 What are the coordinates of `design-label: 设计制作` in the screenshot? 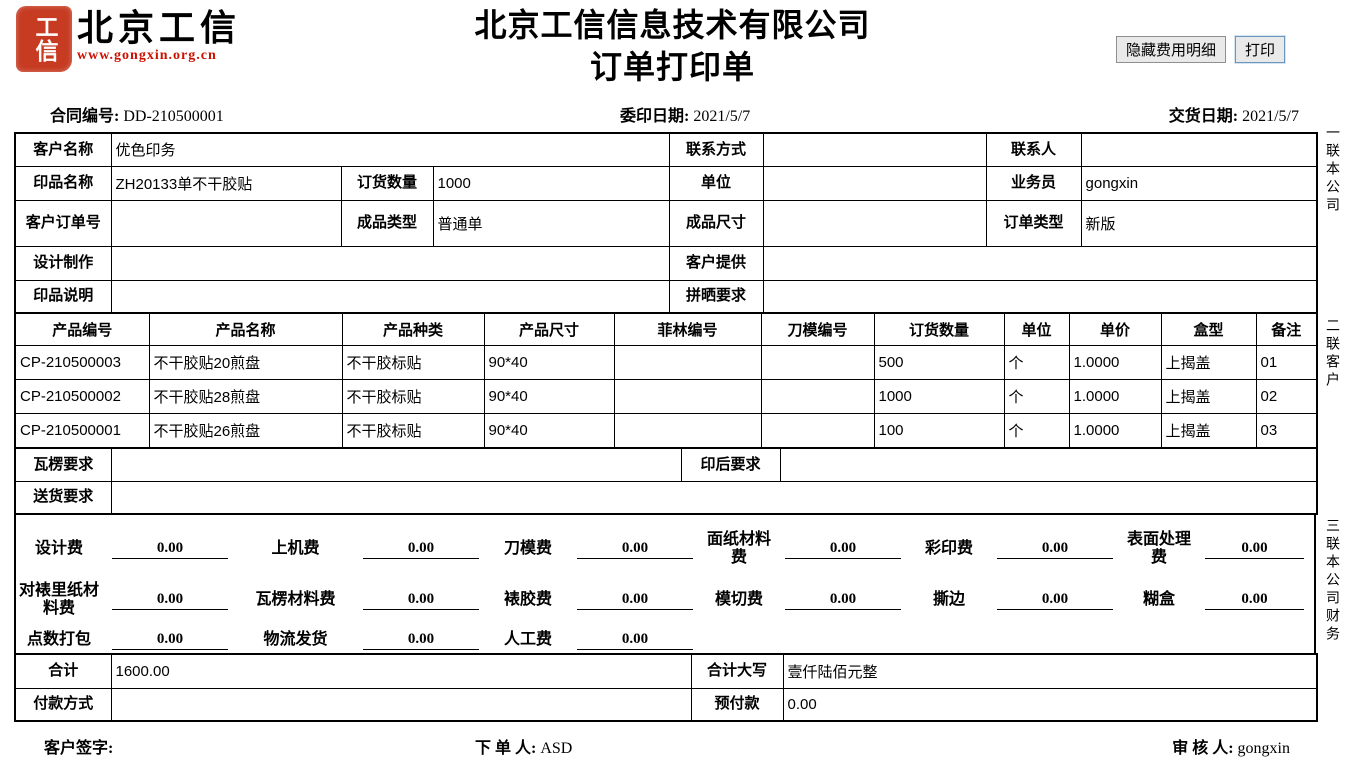 It's located at (63, 263).